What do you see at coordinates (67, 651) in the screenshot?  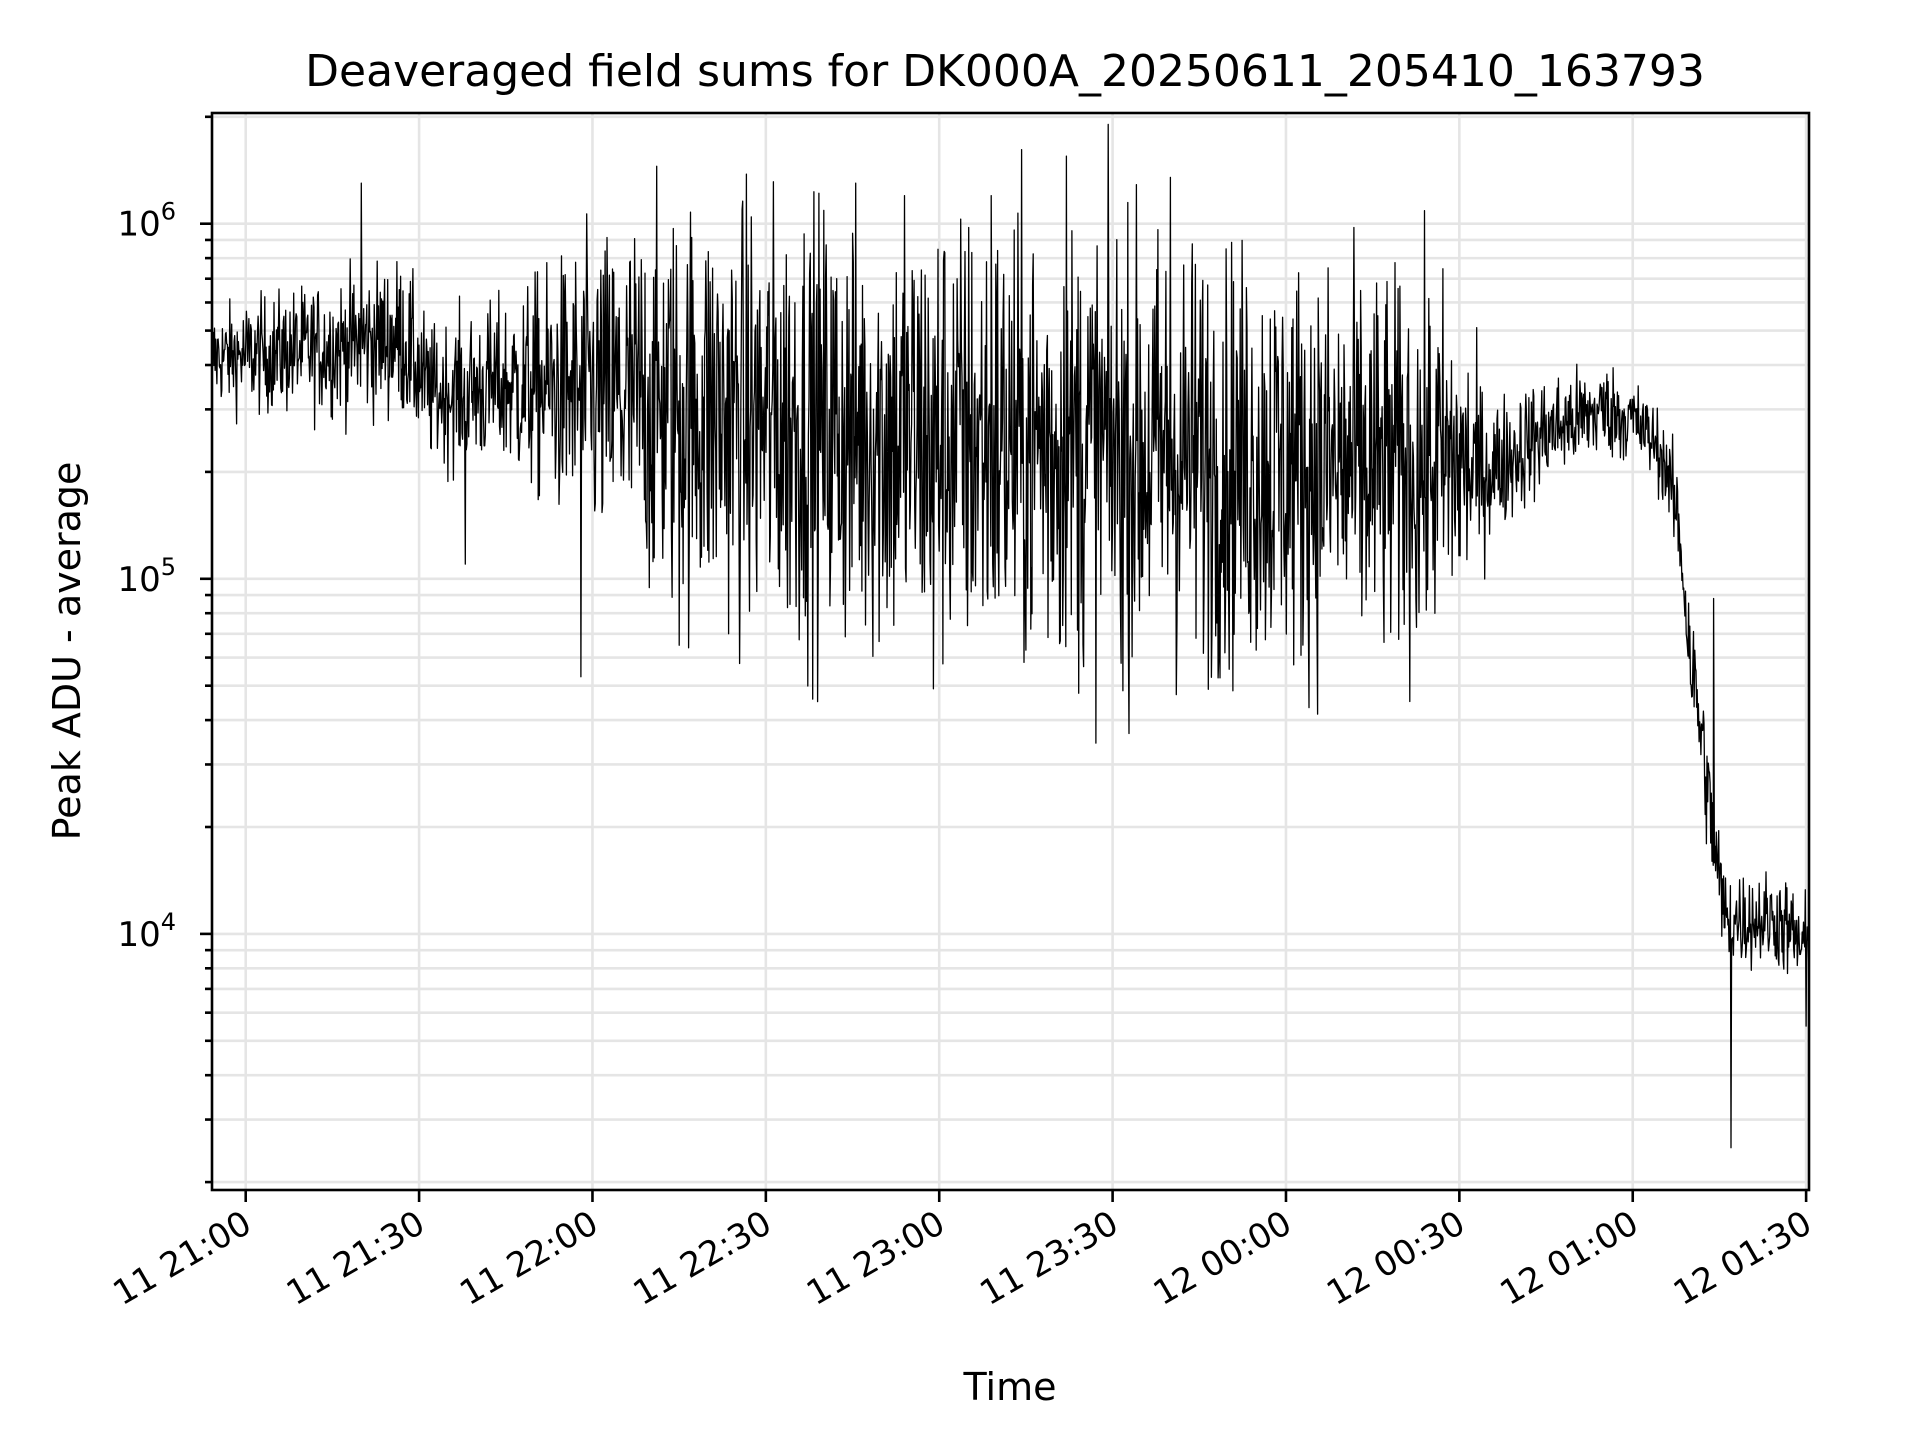 I see `y-axis-label: Peak ADU - average` at bounding box center [67, 651].